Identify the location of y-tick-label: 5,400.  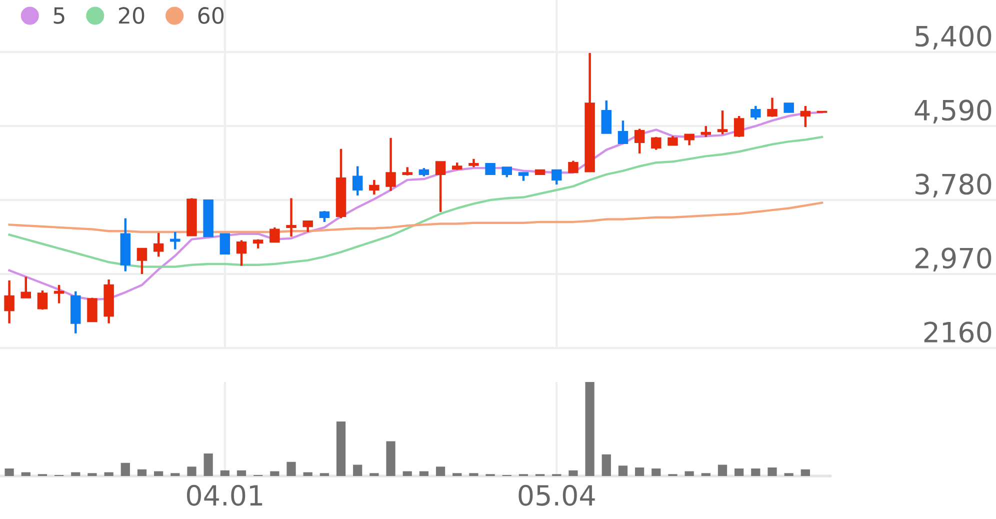
(954, 38).